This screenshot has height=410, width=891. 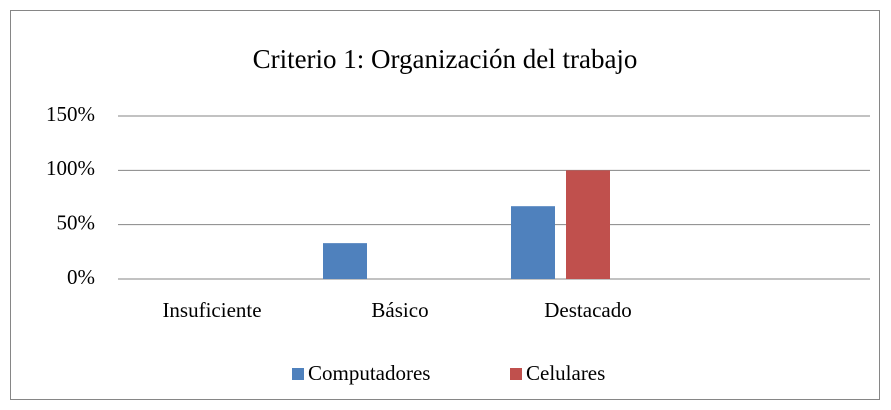 I want to click on chart-title: Criterio 1: Organización del trabajo, so click(x=445, y=59).